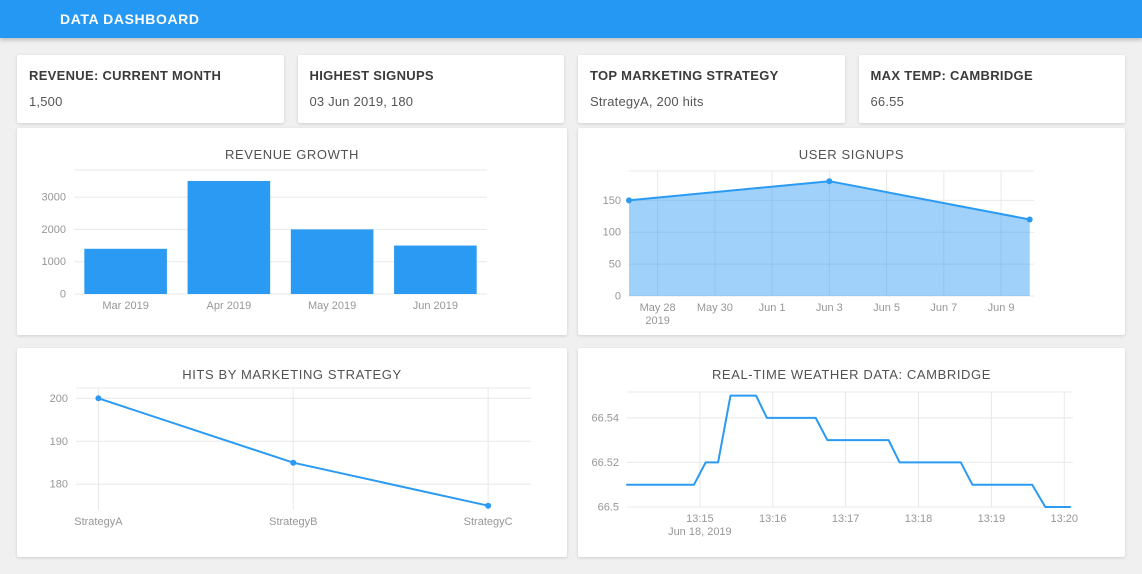 The image size is (1142, 574). Describe the element at coordinates (292, 154) in the screenshot. I see `chart-title: REVENUE GROWTH` at that location.